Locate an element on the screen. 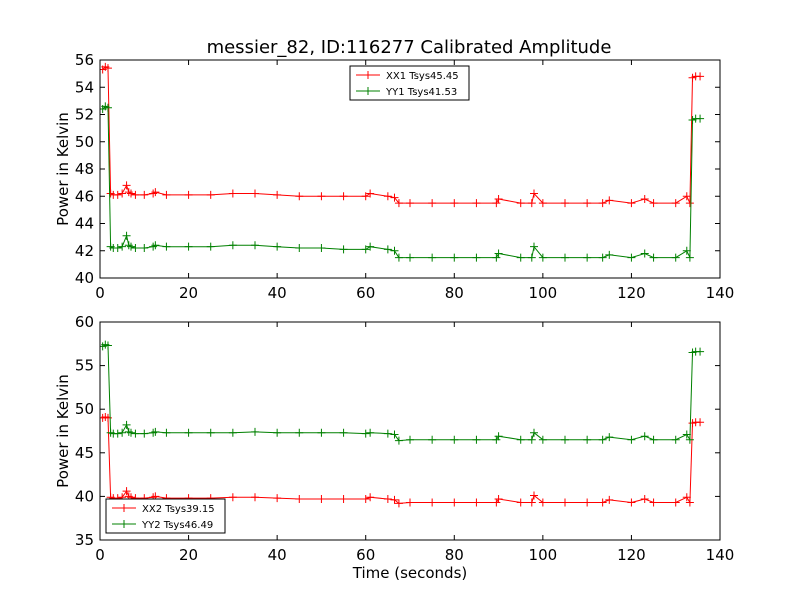 The height and width of the screenshot is (600, 800). y-tick-label: 55 is located at coordinates (84, 366).